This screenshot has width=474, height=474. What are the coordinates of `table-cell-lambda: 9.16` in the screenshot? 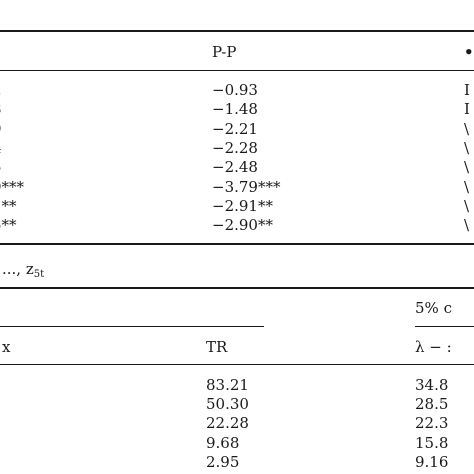 It's located at (432, 462).